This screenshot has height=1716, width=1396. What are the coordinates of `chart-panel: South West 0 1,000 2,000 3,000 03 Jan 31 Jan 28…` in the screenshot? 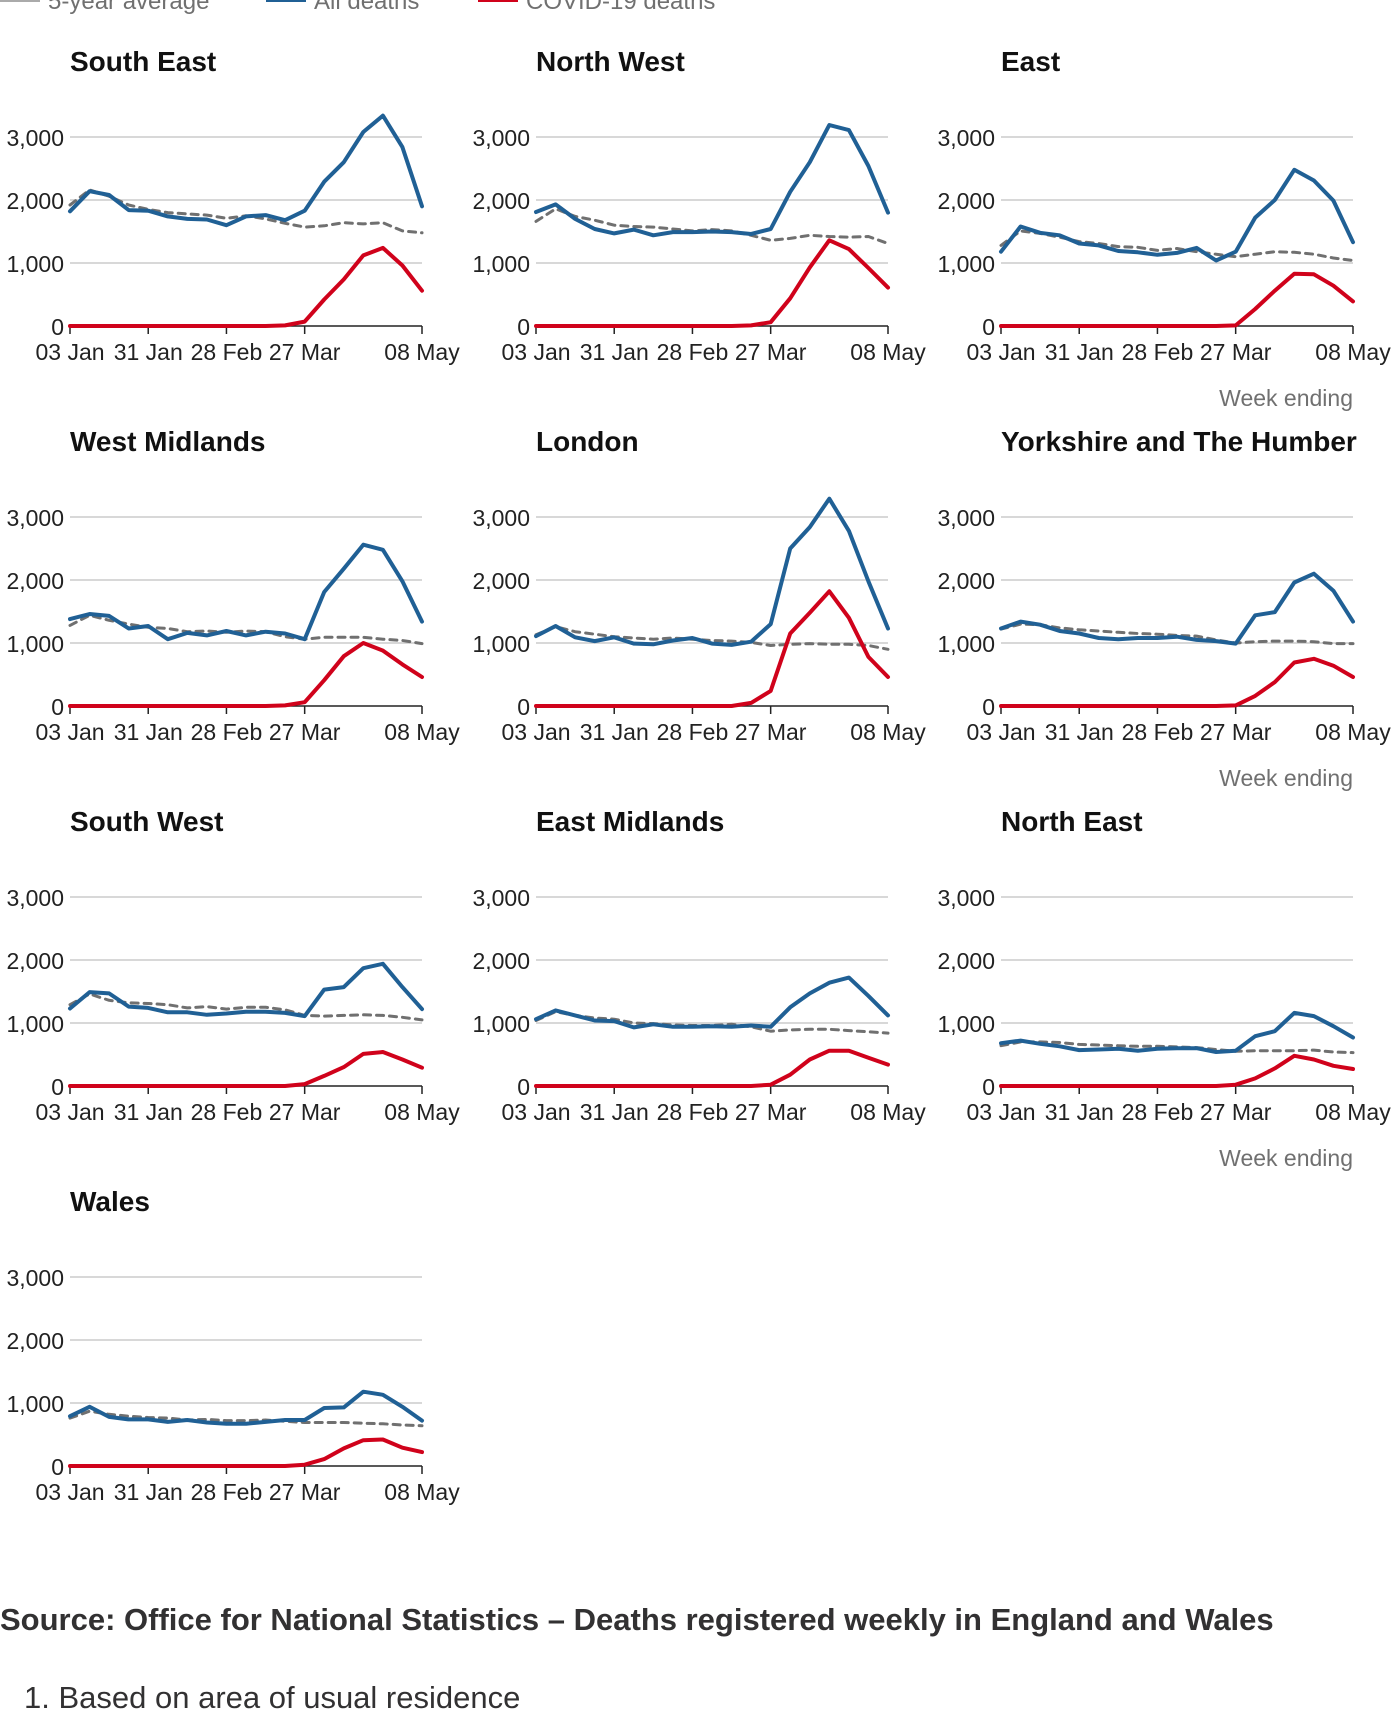 It's located at (233, 965).